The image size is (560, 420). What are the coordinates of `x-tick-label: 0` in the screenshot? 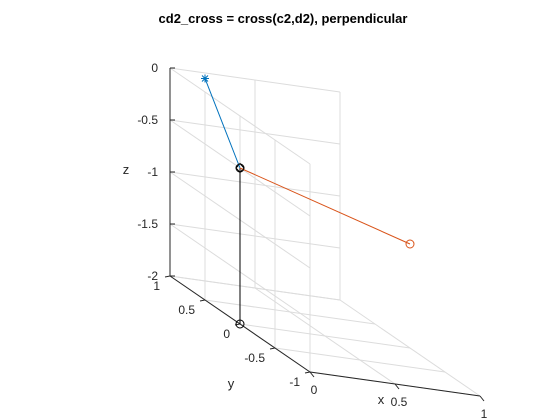 It's located at (314, 390).